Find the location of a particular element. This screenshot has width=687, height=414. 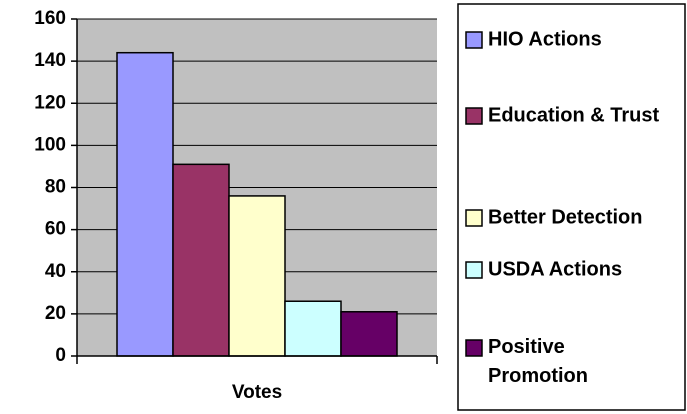

y-tick-label: 100 is located at coordinates (50, 144).